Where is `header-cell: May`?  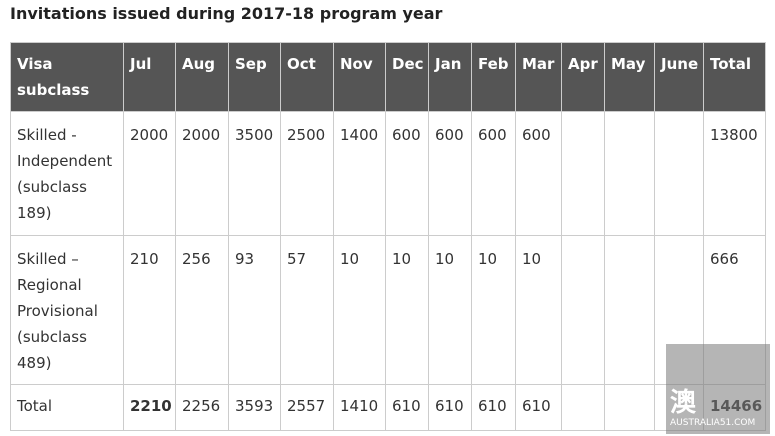 header-cell: May is located at coordinates (629, 77).